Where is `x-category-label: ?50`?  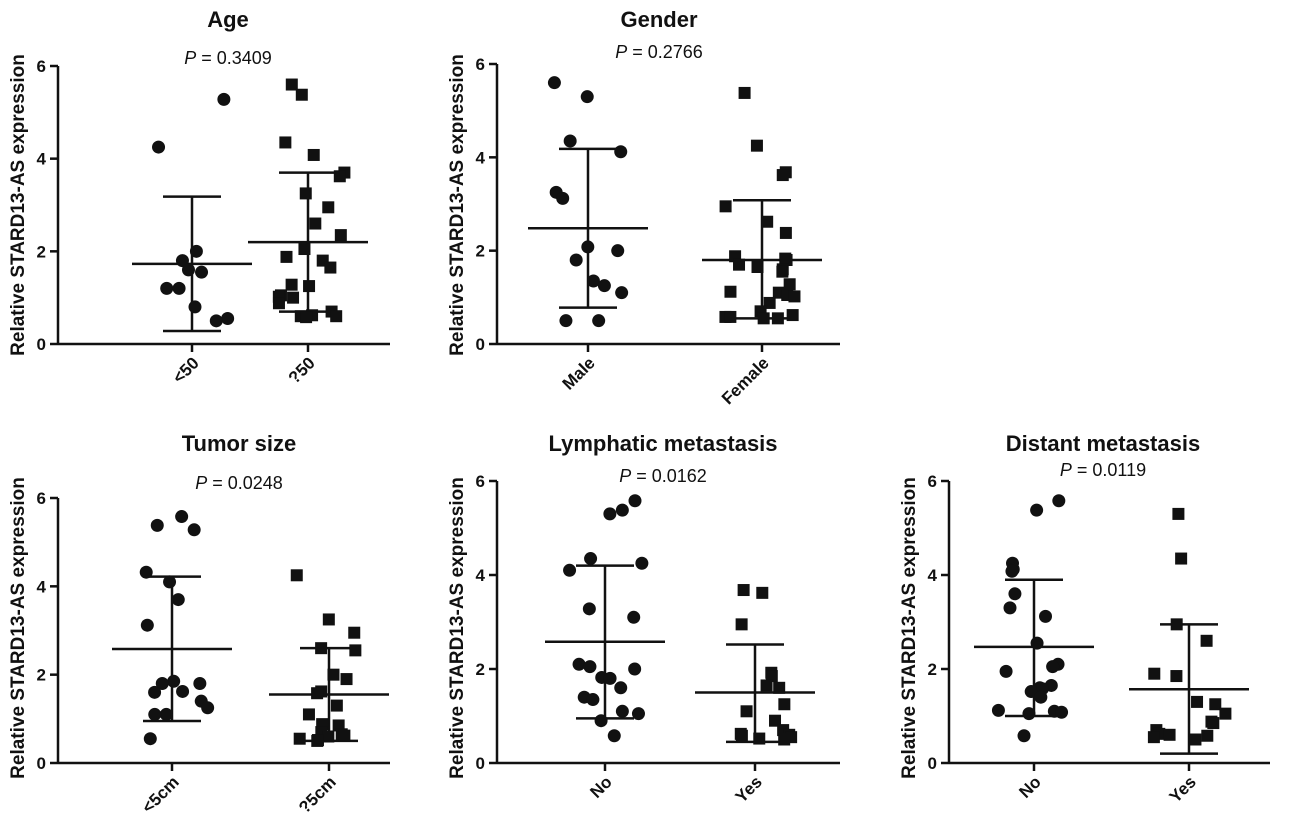 x-category-label: ?50 is located at coordinates (302, 370).